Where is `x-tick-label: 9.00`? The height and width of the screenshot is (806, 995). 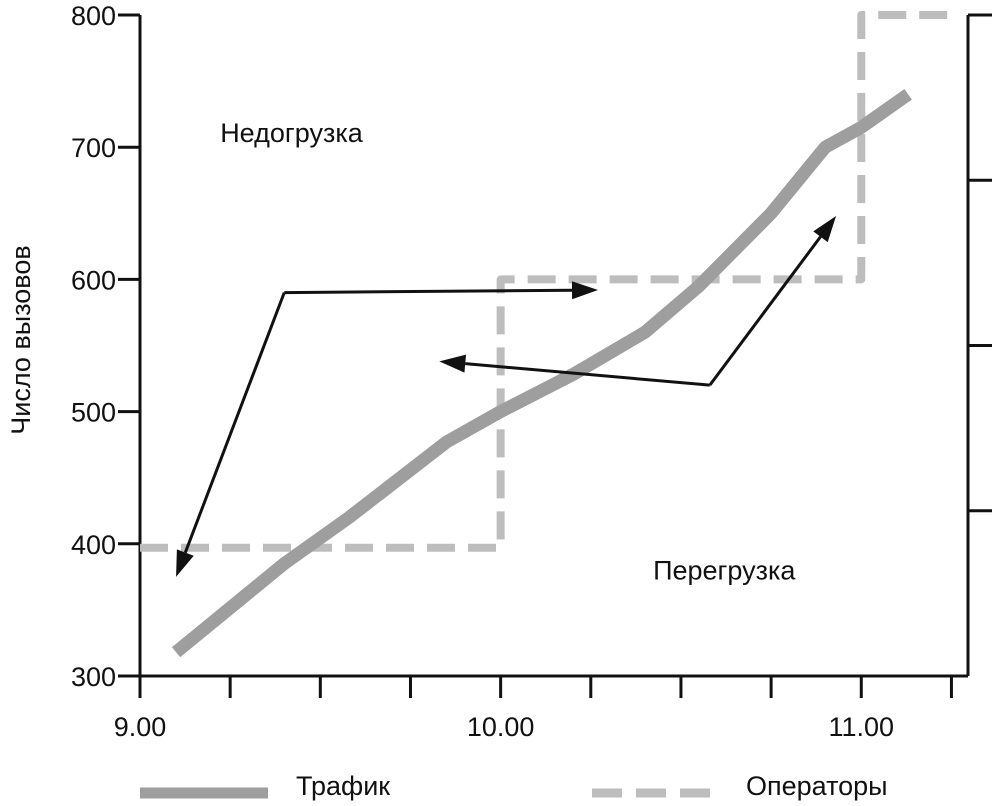
x-tick-label: 9.00 is located at coordinates (140, 727).